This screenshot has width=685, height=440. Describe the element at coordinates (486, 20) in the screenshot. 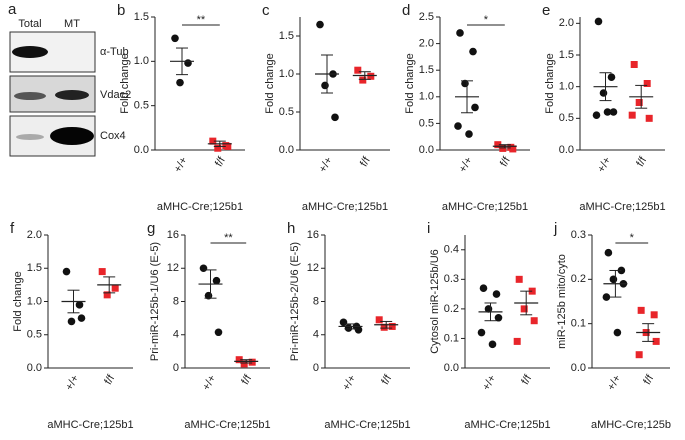

I see `significance: *` at that location.